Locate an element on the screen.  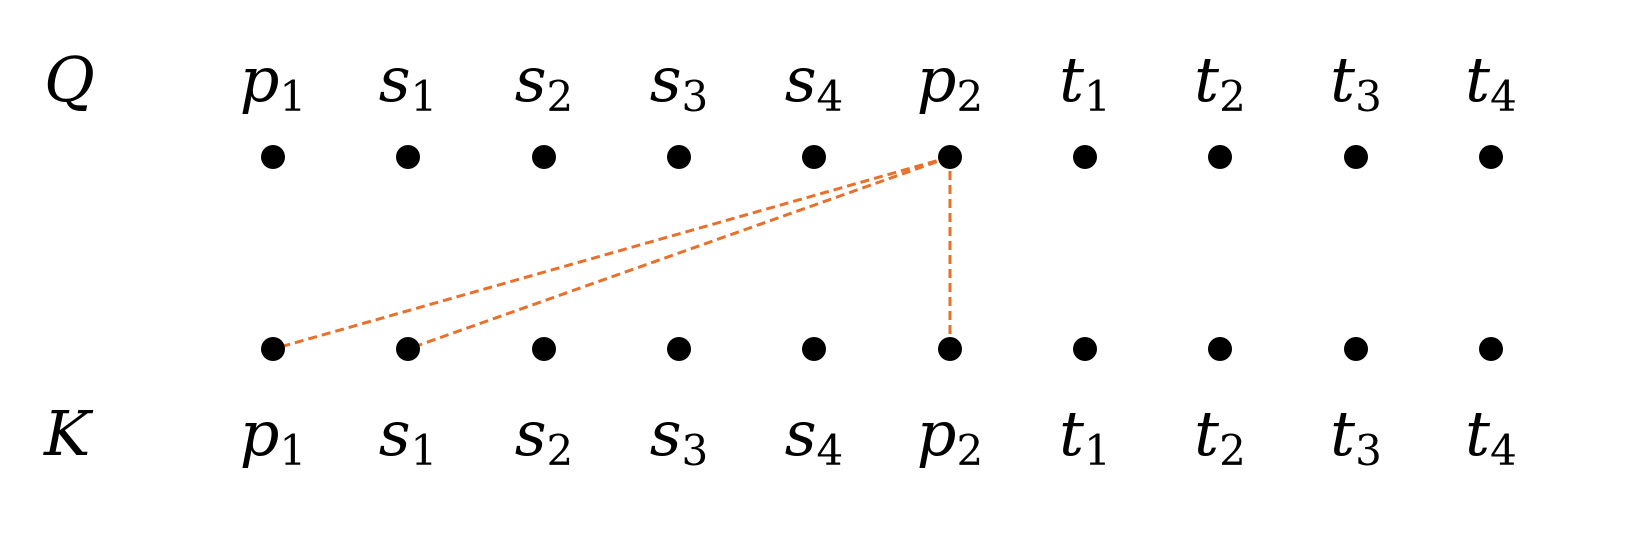
query-token-t4: t4 is located at coordinates (1491, 82).